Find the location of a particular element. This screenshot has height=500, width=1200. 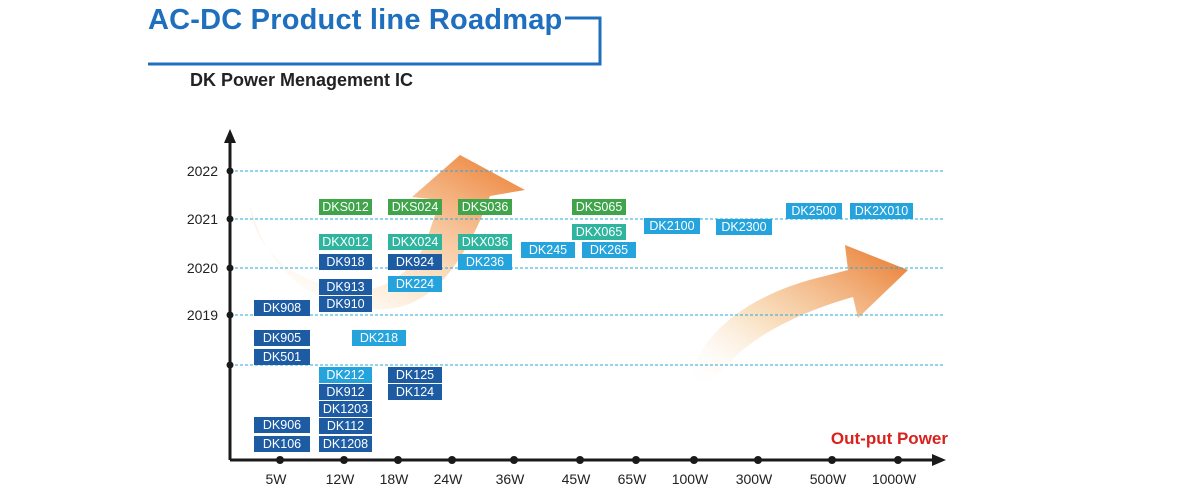

x-tick-label-18W: 18W is located at coordinates (395, 479).